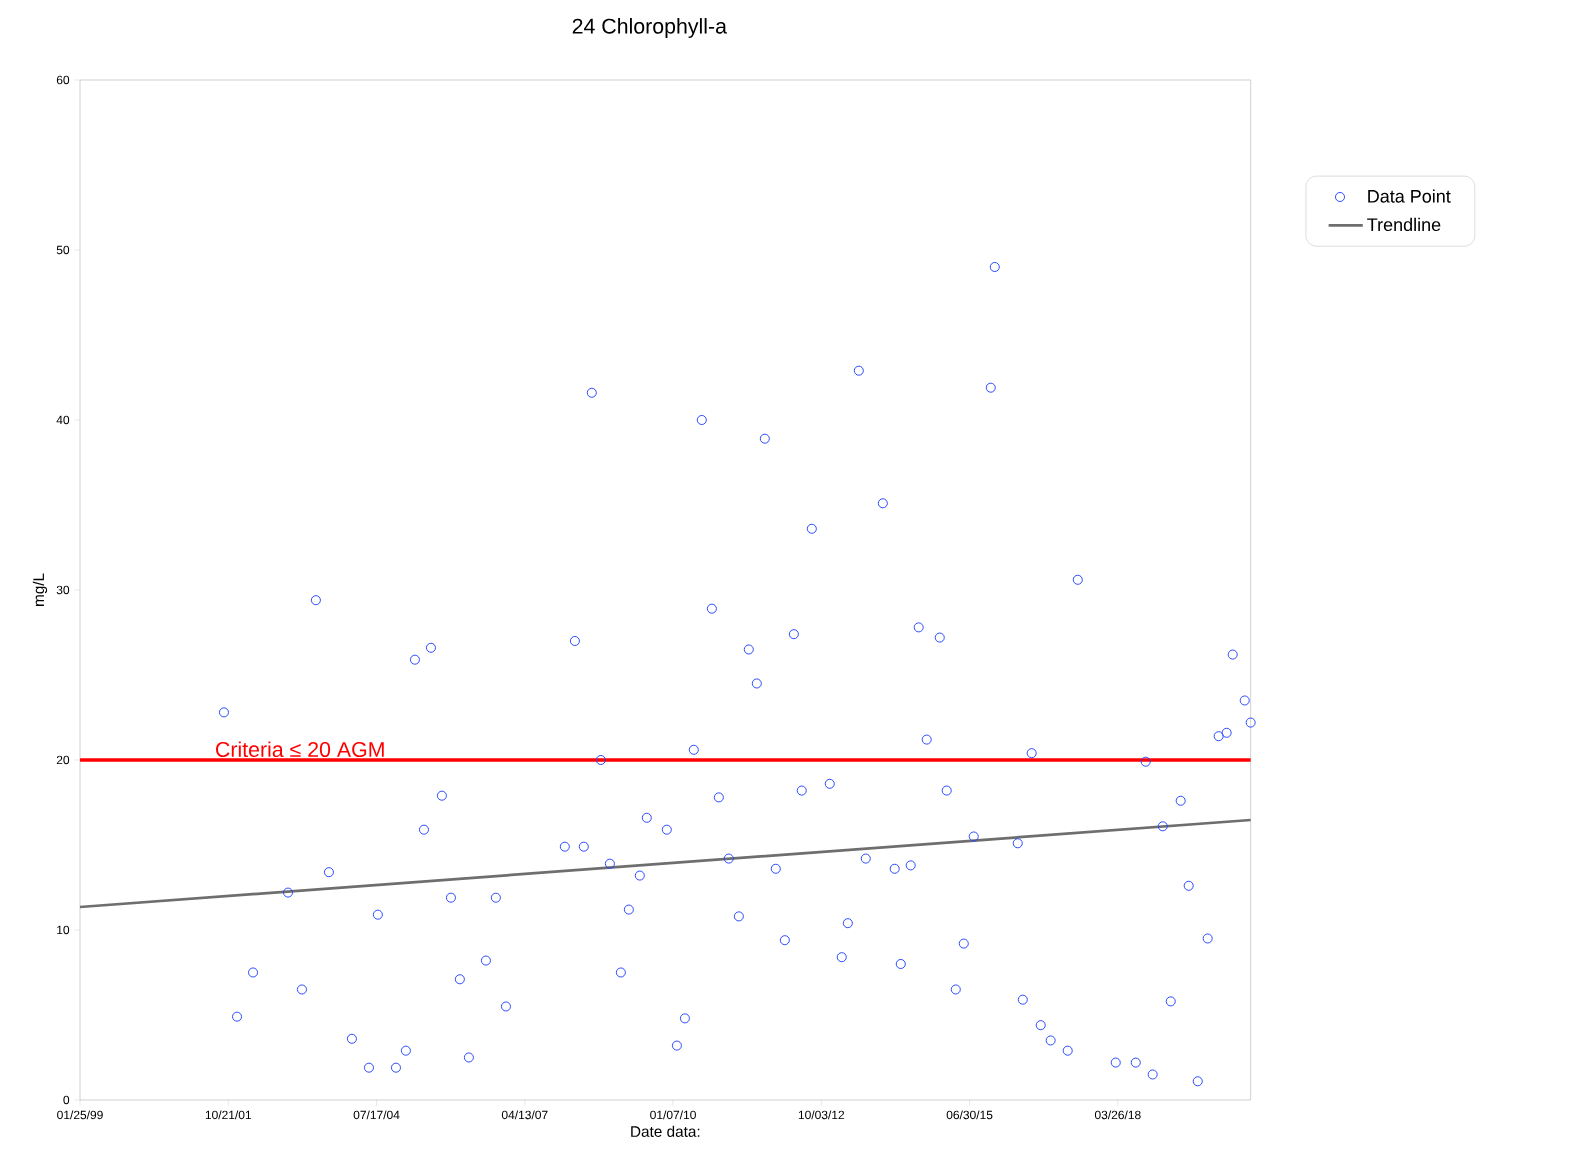 The width and height of the screenshot is (1572, 1173). What do you see at coordinates (63, 250) in the screenshot?
I see `y-tick-label: 50` at bounding box center [63, 250].